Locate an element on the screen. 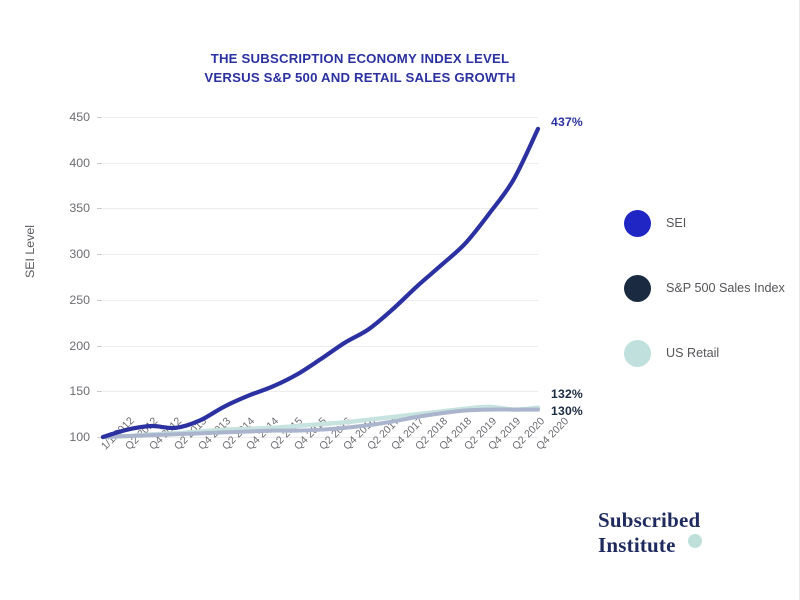 The height and width of the screenshot is (600, 800). y-axis-tick-label: 200 is located at coordinates (79, 345).